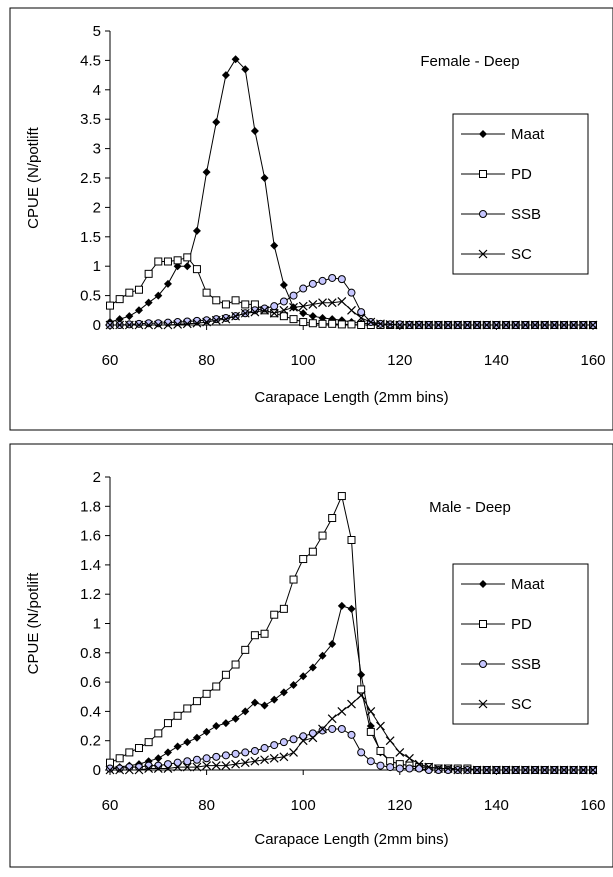  What do you see at coordinates (90, 119) in the screenshot?
I see `y-tick-label: 3.5` at bounding box center [90, 119].